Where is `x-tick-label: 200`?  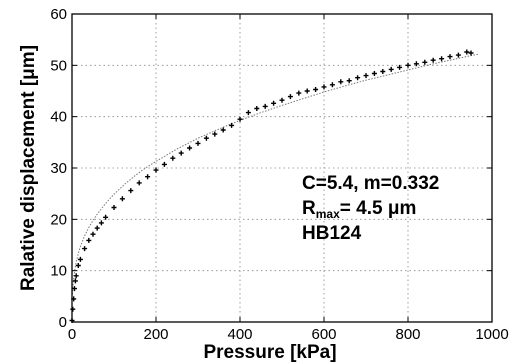
x-tick-label: 200 is located at coordinates (155, 334).